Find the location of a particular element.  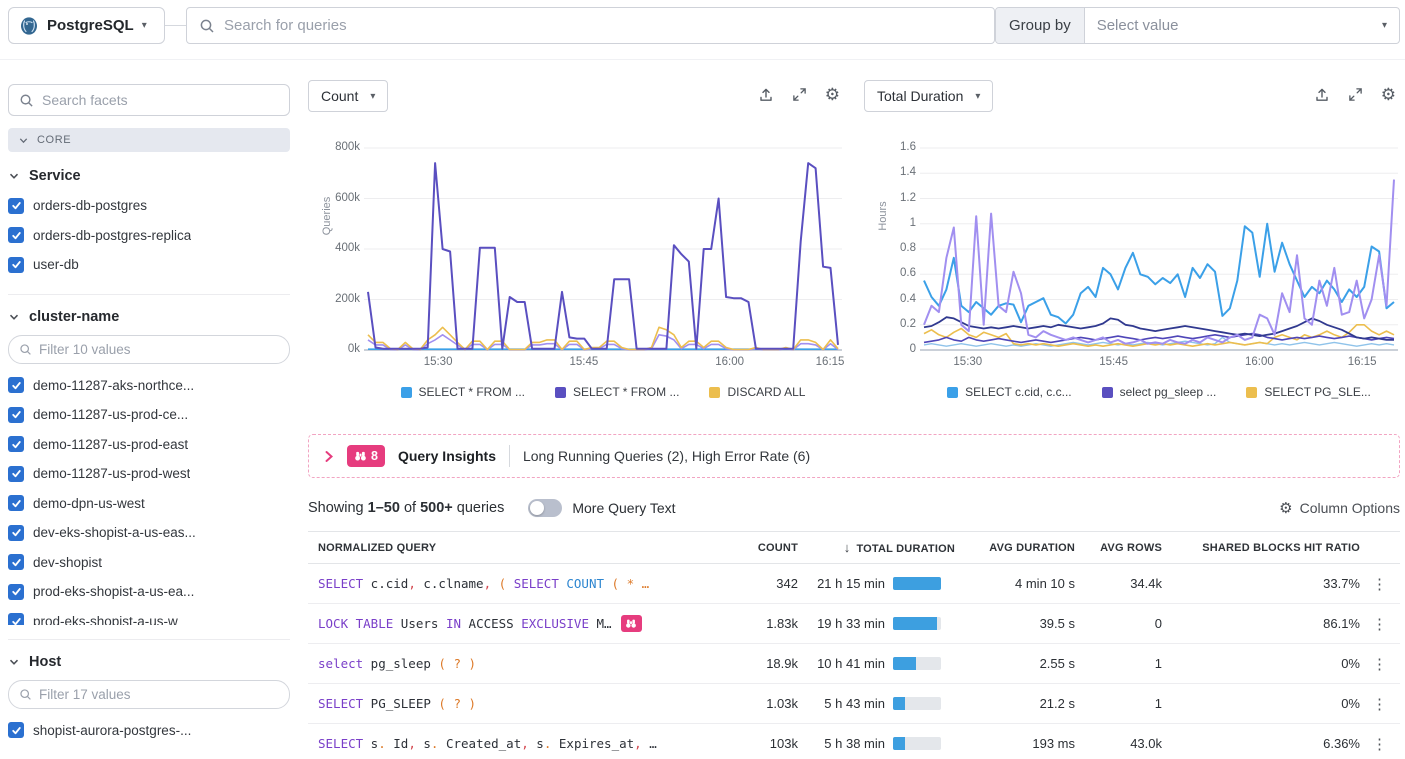

x-tick-label: 15:30 is located at coordinates (968, 362).